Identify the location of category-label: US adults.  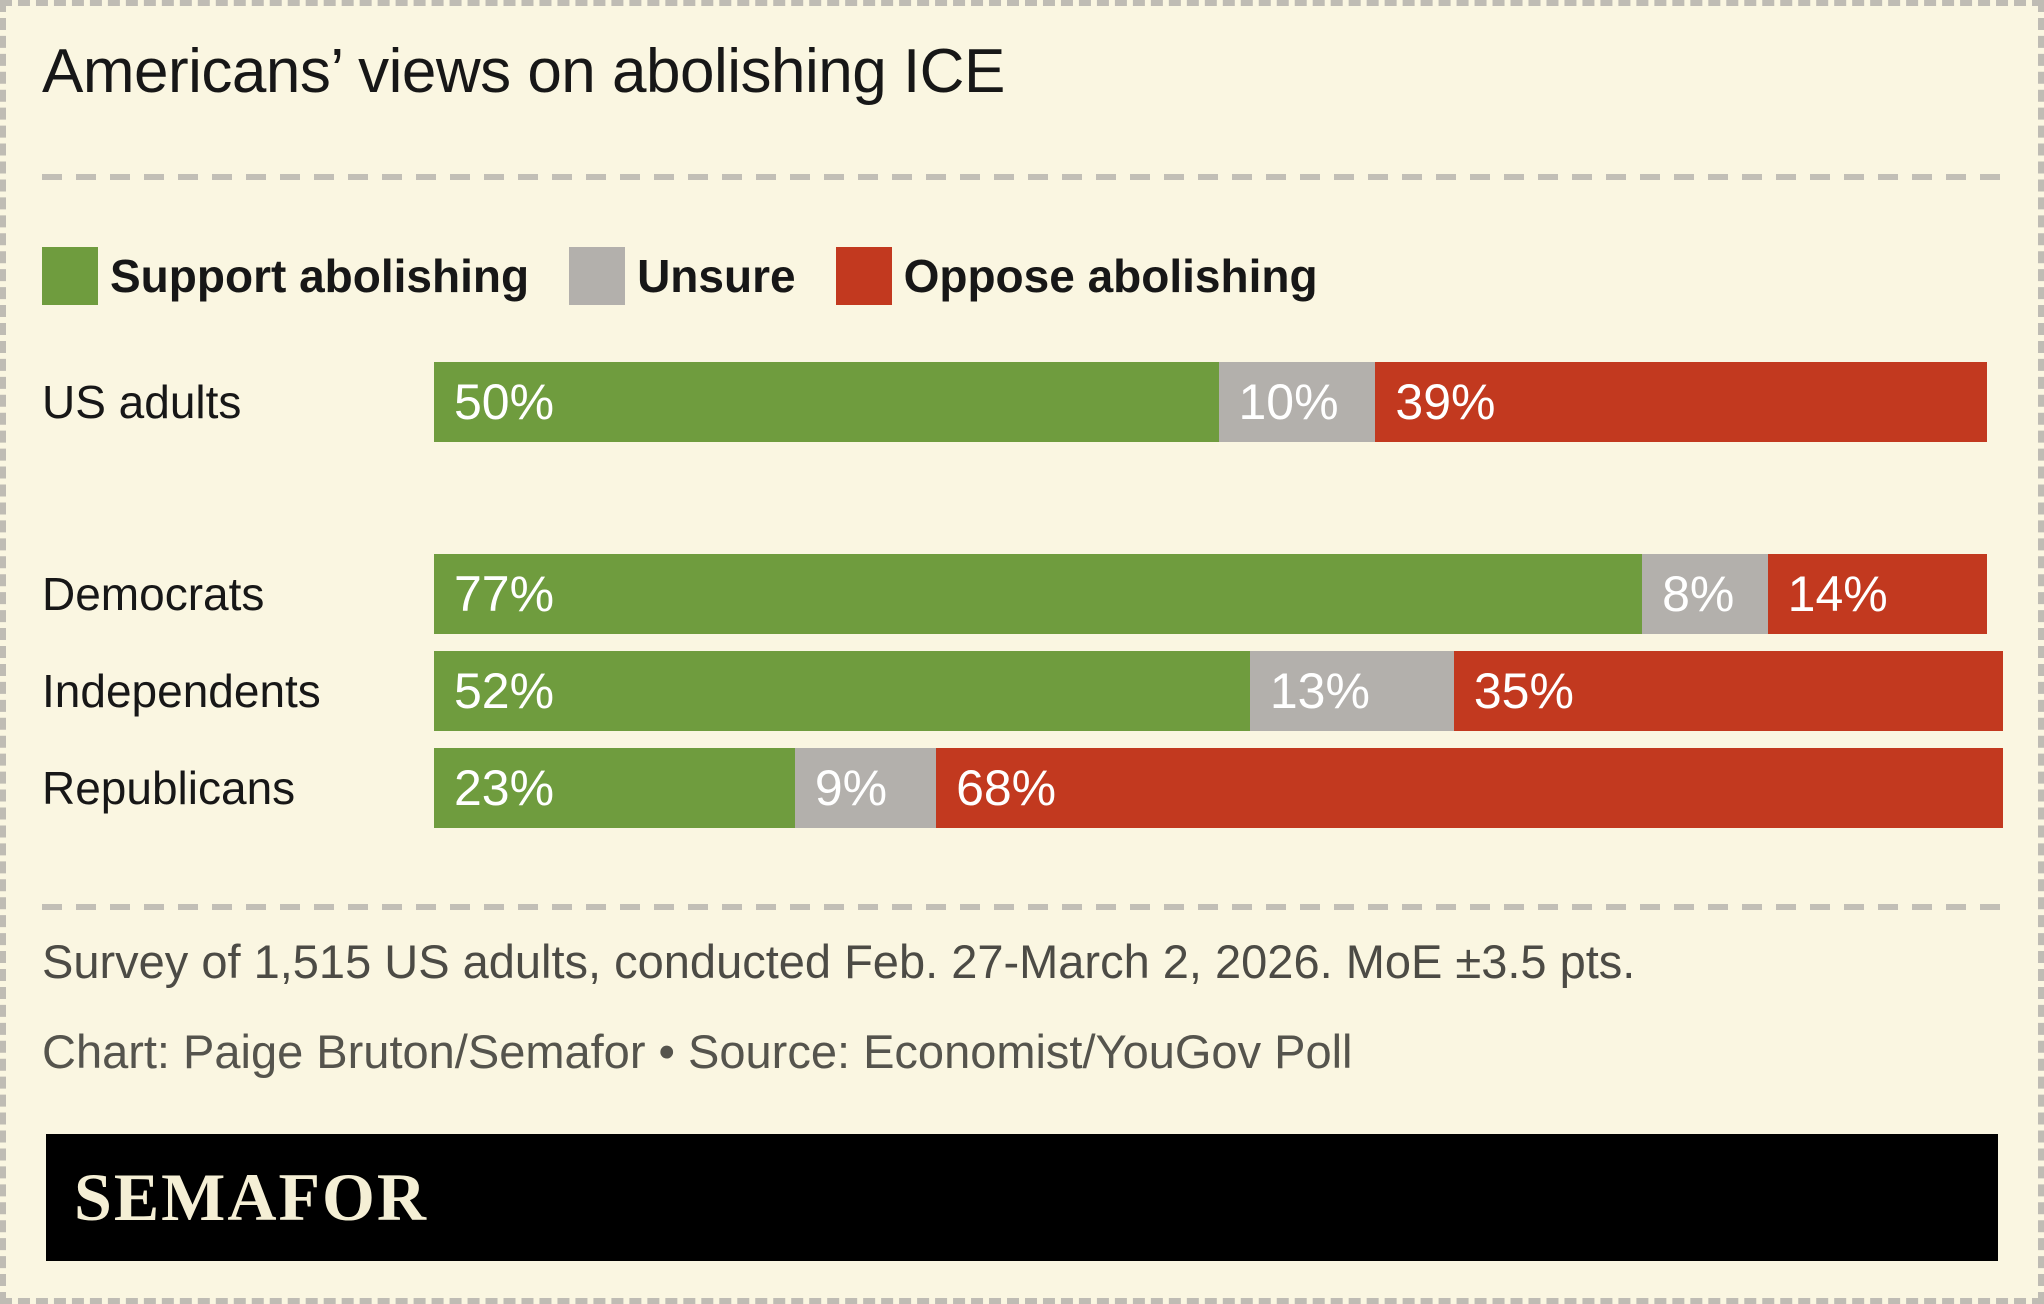
(142, 402).